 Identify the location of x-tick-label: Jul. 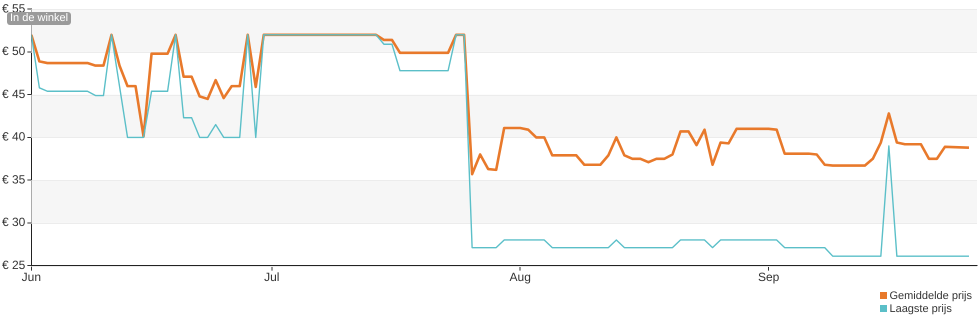
(272, 277).